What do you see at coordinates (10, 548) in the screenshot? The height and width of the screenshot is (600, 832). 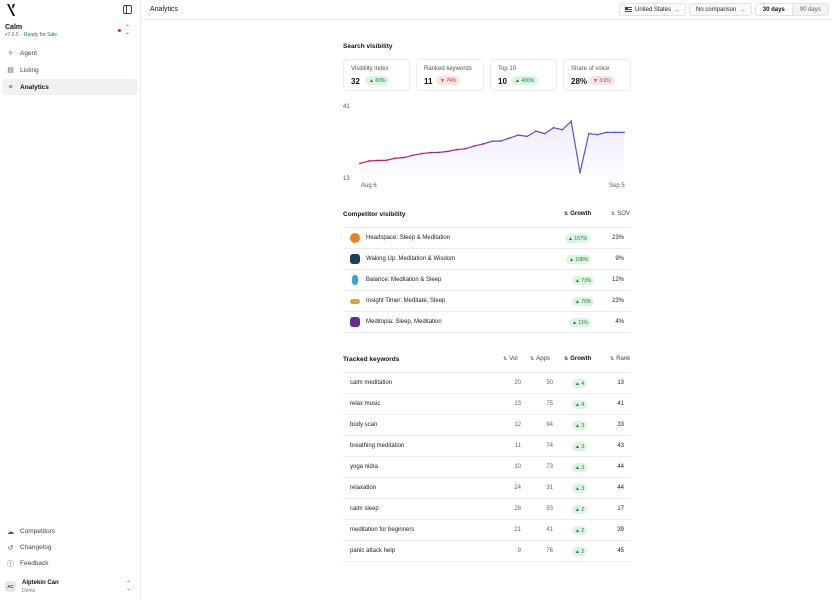 I see `history-icon: ↺` at bounding box center [10, 548].